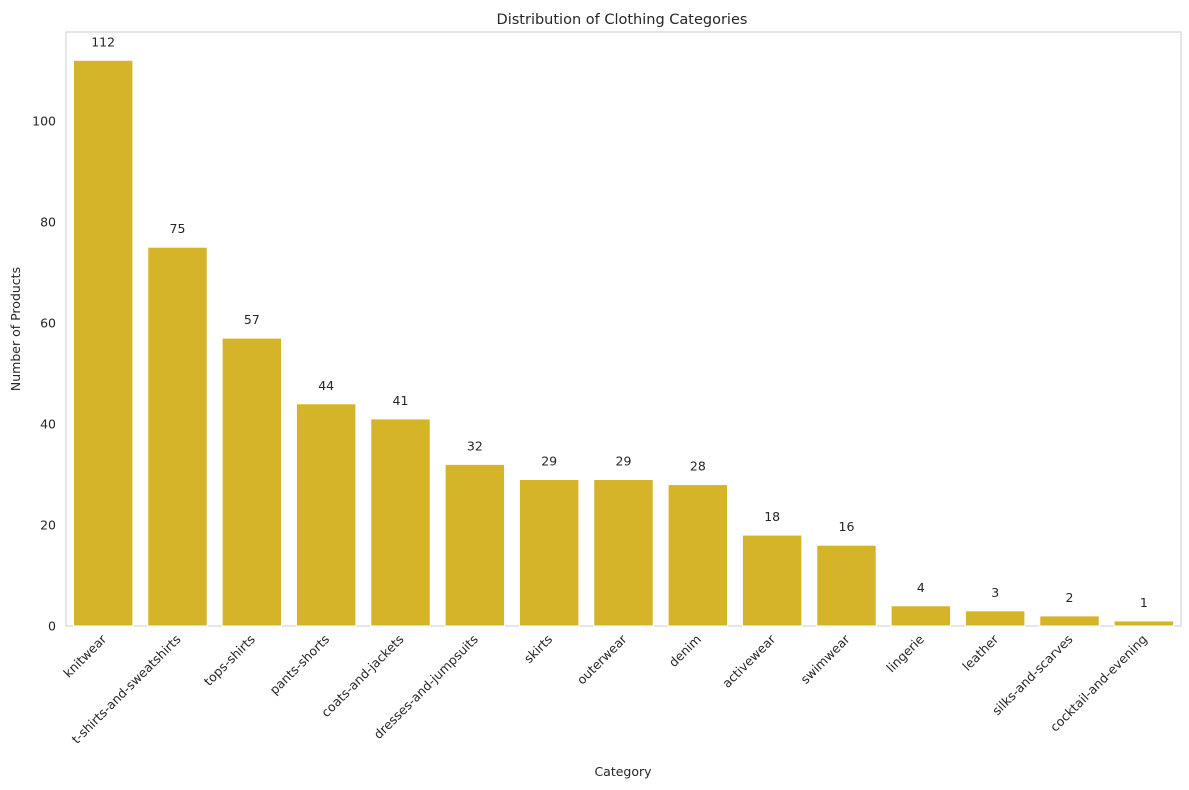  What do you see at coordinates (44, 120) in the screenshot?
I see `y-tick-label-100: 100` at bounding box center [44, 120].